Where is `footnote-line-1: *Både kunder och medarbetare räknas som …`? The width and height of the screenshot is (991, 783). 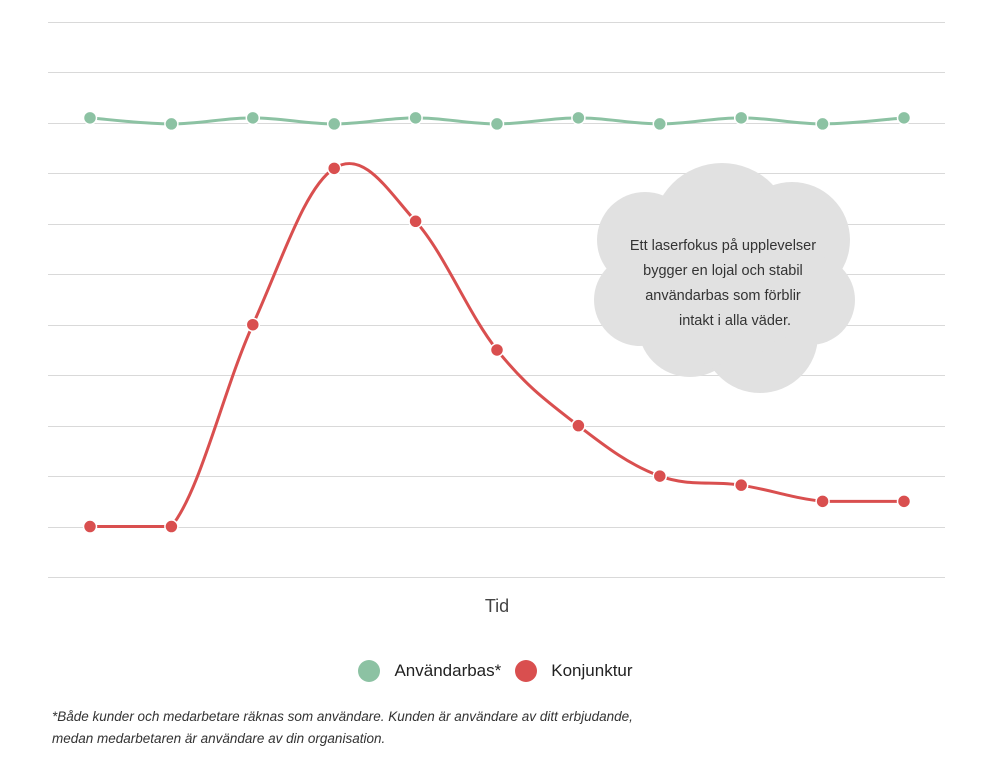 footnote-line-1: *Både kunder och medarbetare räknas som … is located at coordinates (342, 716).